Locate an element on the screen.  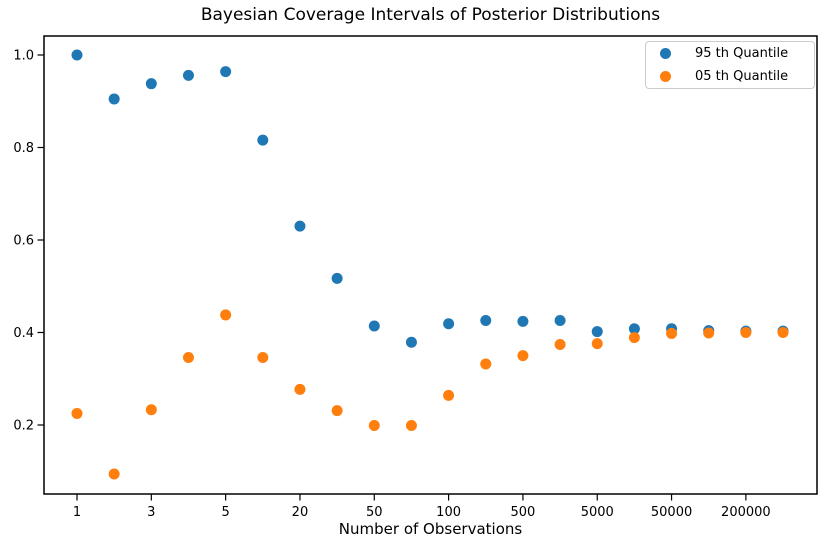
y-tick-label: 1.0 is located at coordinates (23, 56).